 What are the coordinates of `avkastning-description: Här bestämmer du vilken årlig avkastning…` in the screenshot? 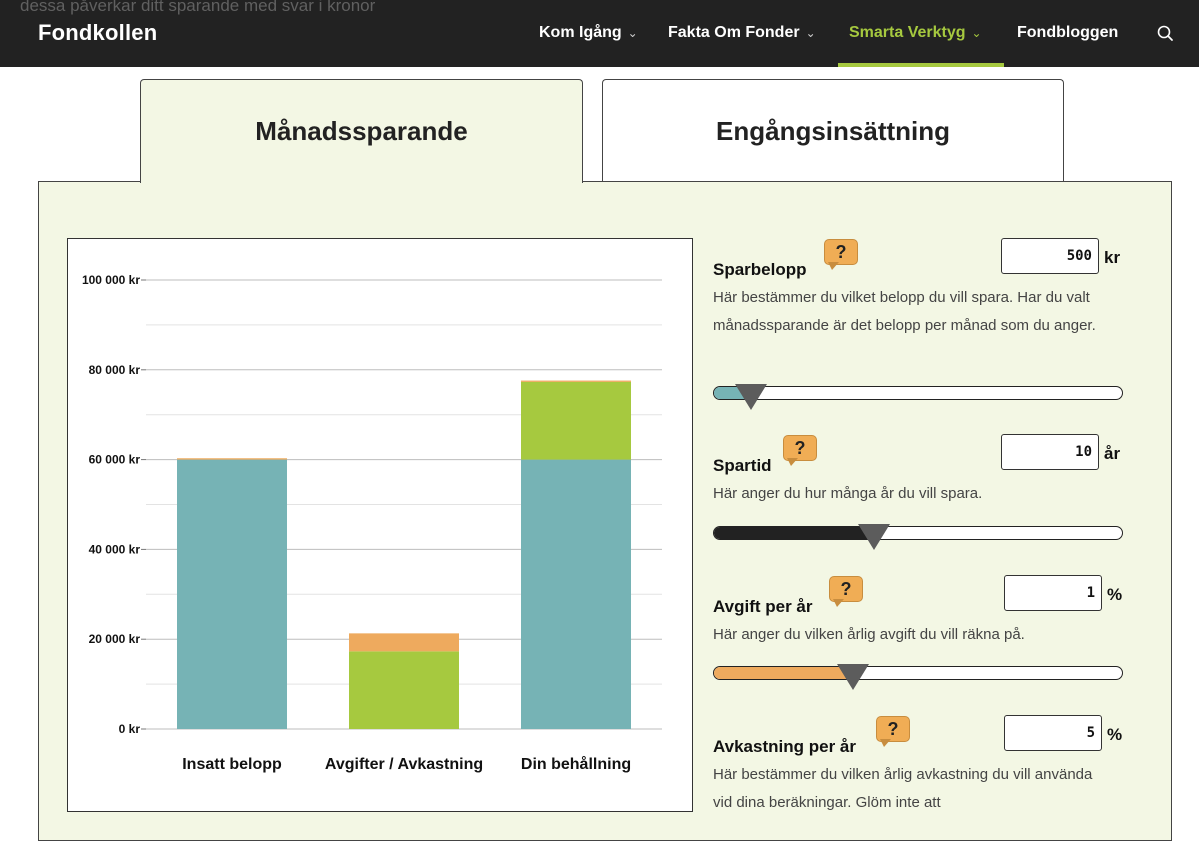 It's located at (903, 788).